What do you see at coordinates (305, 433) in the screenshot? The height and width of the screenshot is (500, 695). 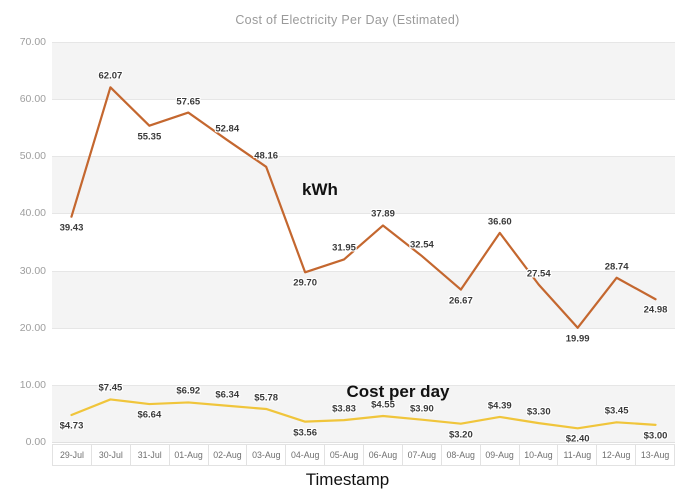 I see `data-point-label: $3.56` at bounding box center [305, 433].